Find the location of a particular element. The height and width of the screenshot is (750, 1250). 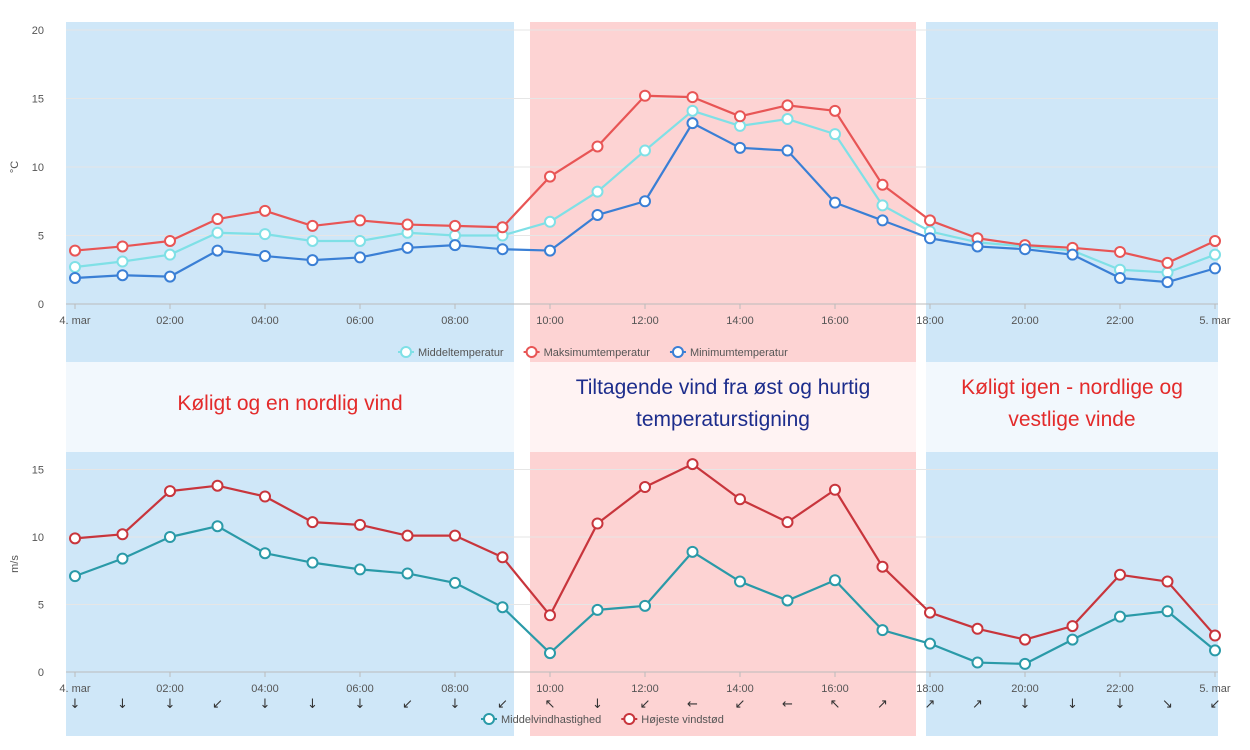

wind-xtick-5: 10:00 is located at coordinates (550, 689).